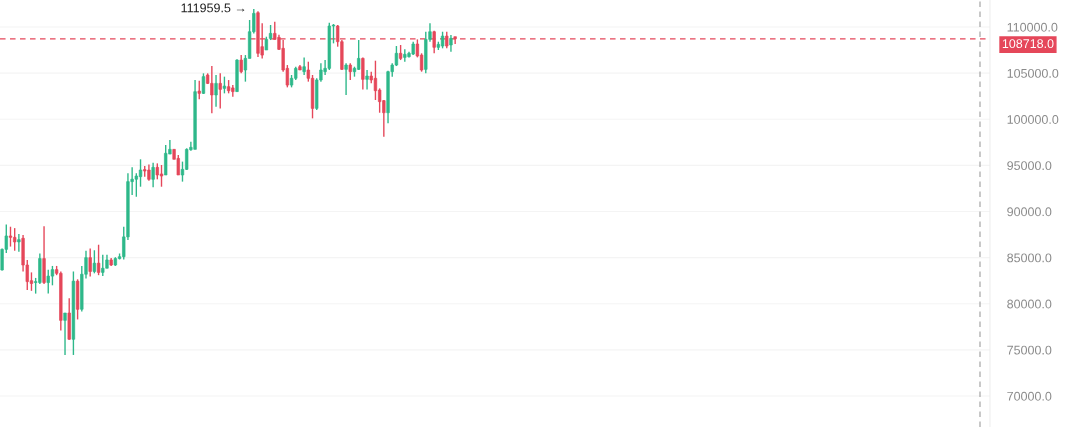 The width and height of the screenshot is (1076, 427). What do you see at coordinates (1029, 212) in the screenshot?
I see `y-tick-label: 90000.0` at bounding box center [1029, 212].